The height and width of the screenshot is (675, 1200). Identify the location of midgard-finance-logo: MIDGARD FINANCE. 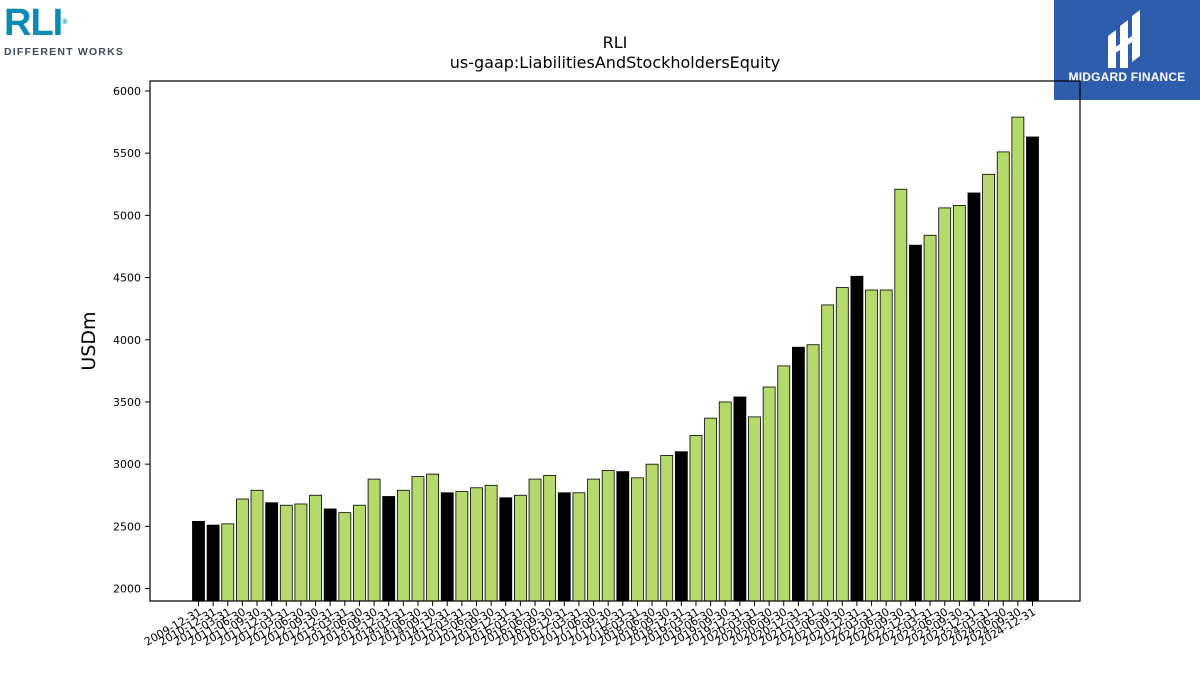
(1127, 50).